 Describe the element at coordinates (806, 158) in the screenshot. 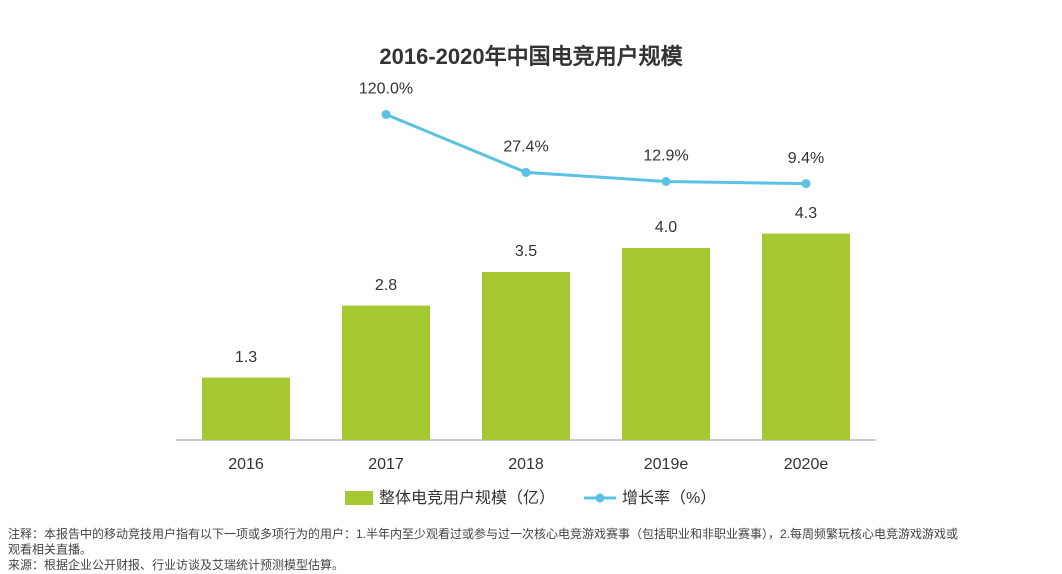

I see `data-label: 9.4%` at that location.